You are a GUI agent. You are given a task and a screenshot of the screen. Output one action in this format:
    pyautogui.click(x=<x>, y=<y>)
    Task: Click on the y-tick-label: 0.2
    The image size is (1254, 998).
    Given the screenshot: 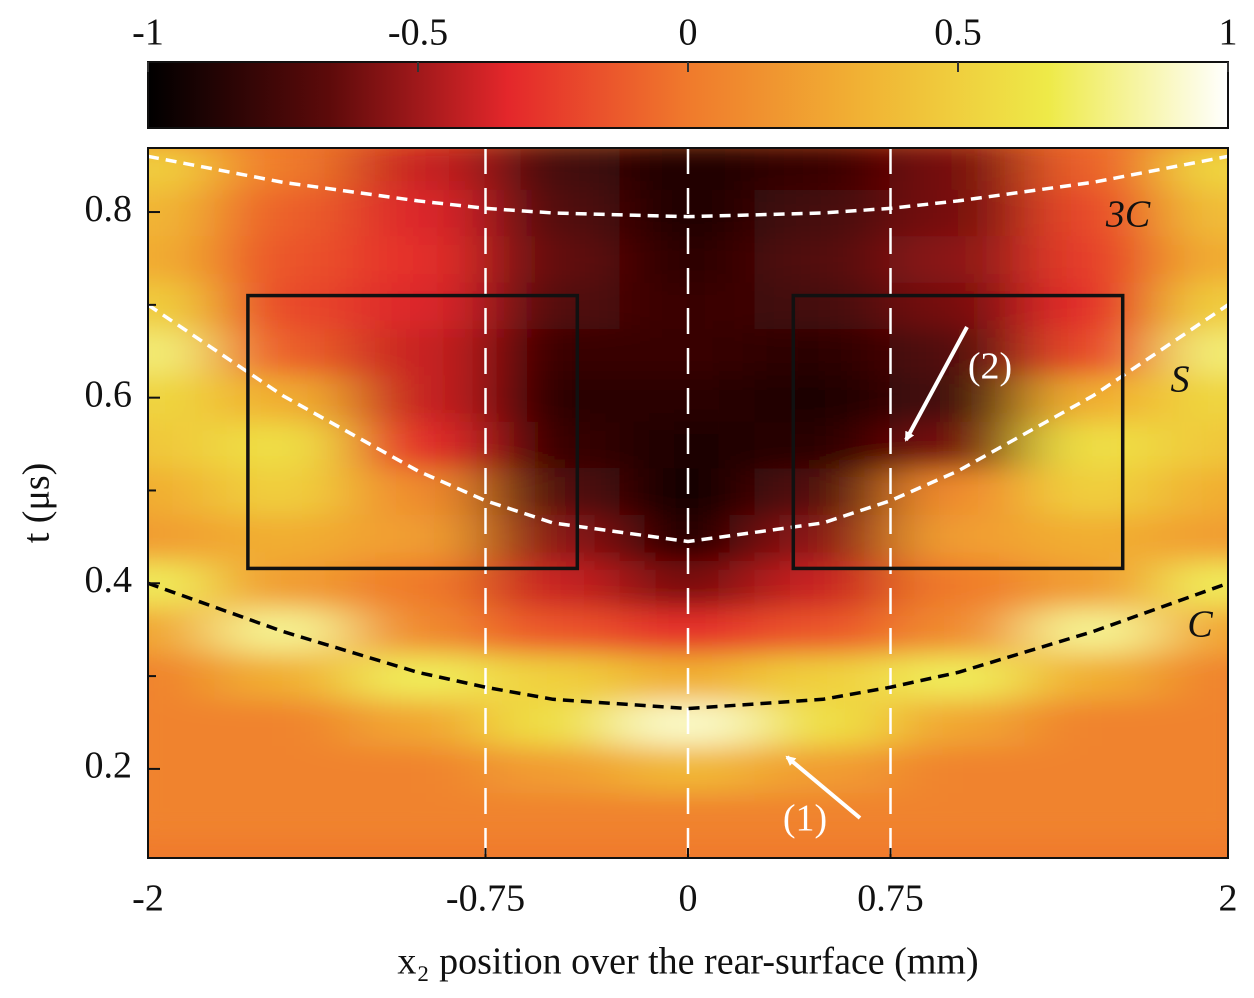 What is the action you would take?
    pyautogui.click(x=109, y=766)
    